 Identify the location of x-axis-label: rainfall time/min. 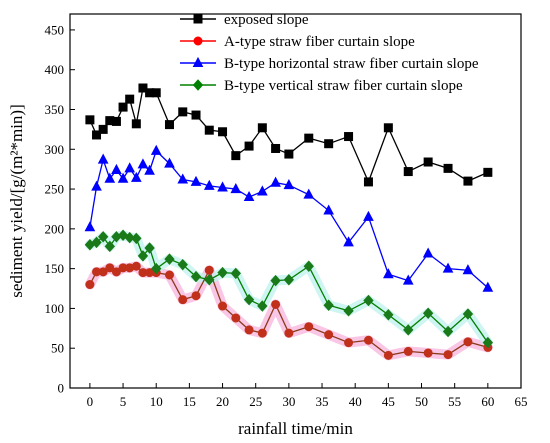
(295, 428).